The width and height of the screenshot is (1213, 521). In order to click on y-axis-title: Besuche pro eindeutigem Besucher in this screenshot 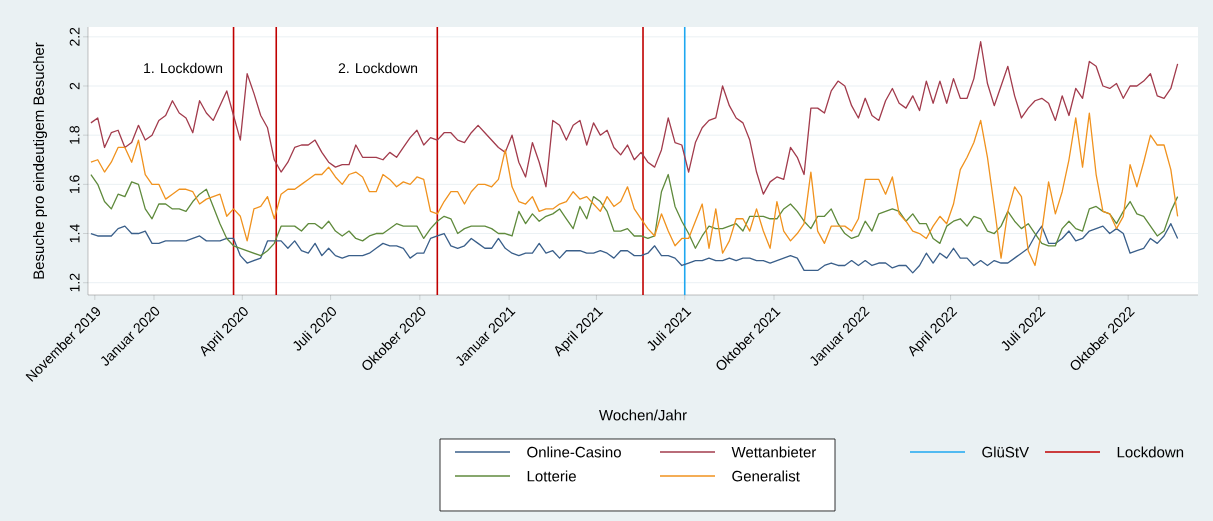, I will do `click(40, 160)`.